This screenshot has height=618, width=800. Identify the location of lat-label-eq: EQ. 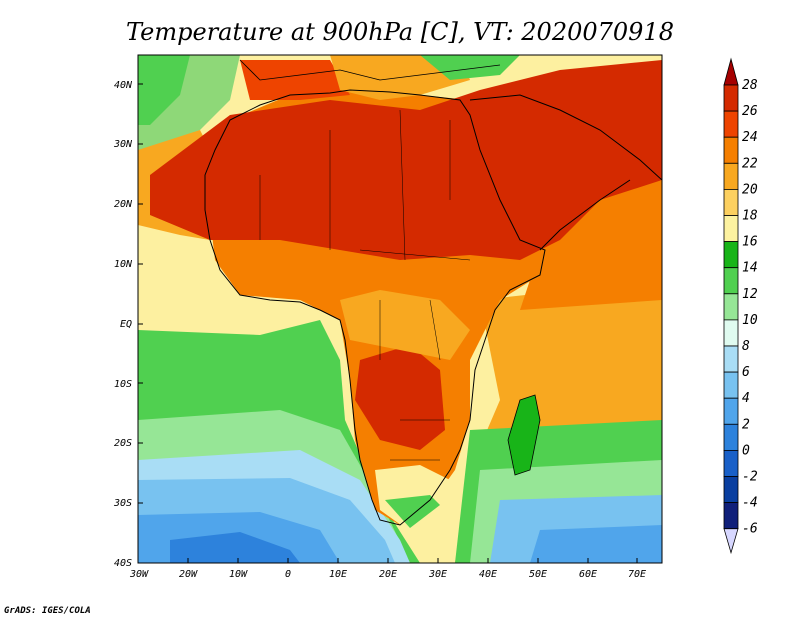
(126, 324).